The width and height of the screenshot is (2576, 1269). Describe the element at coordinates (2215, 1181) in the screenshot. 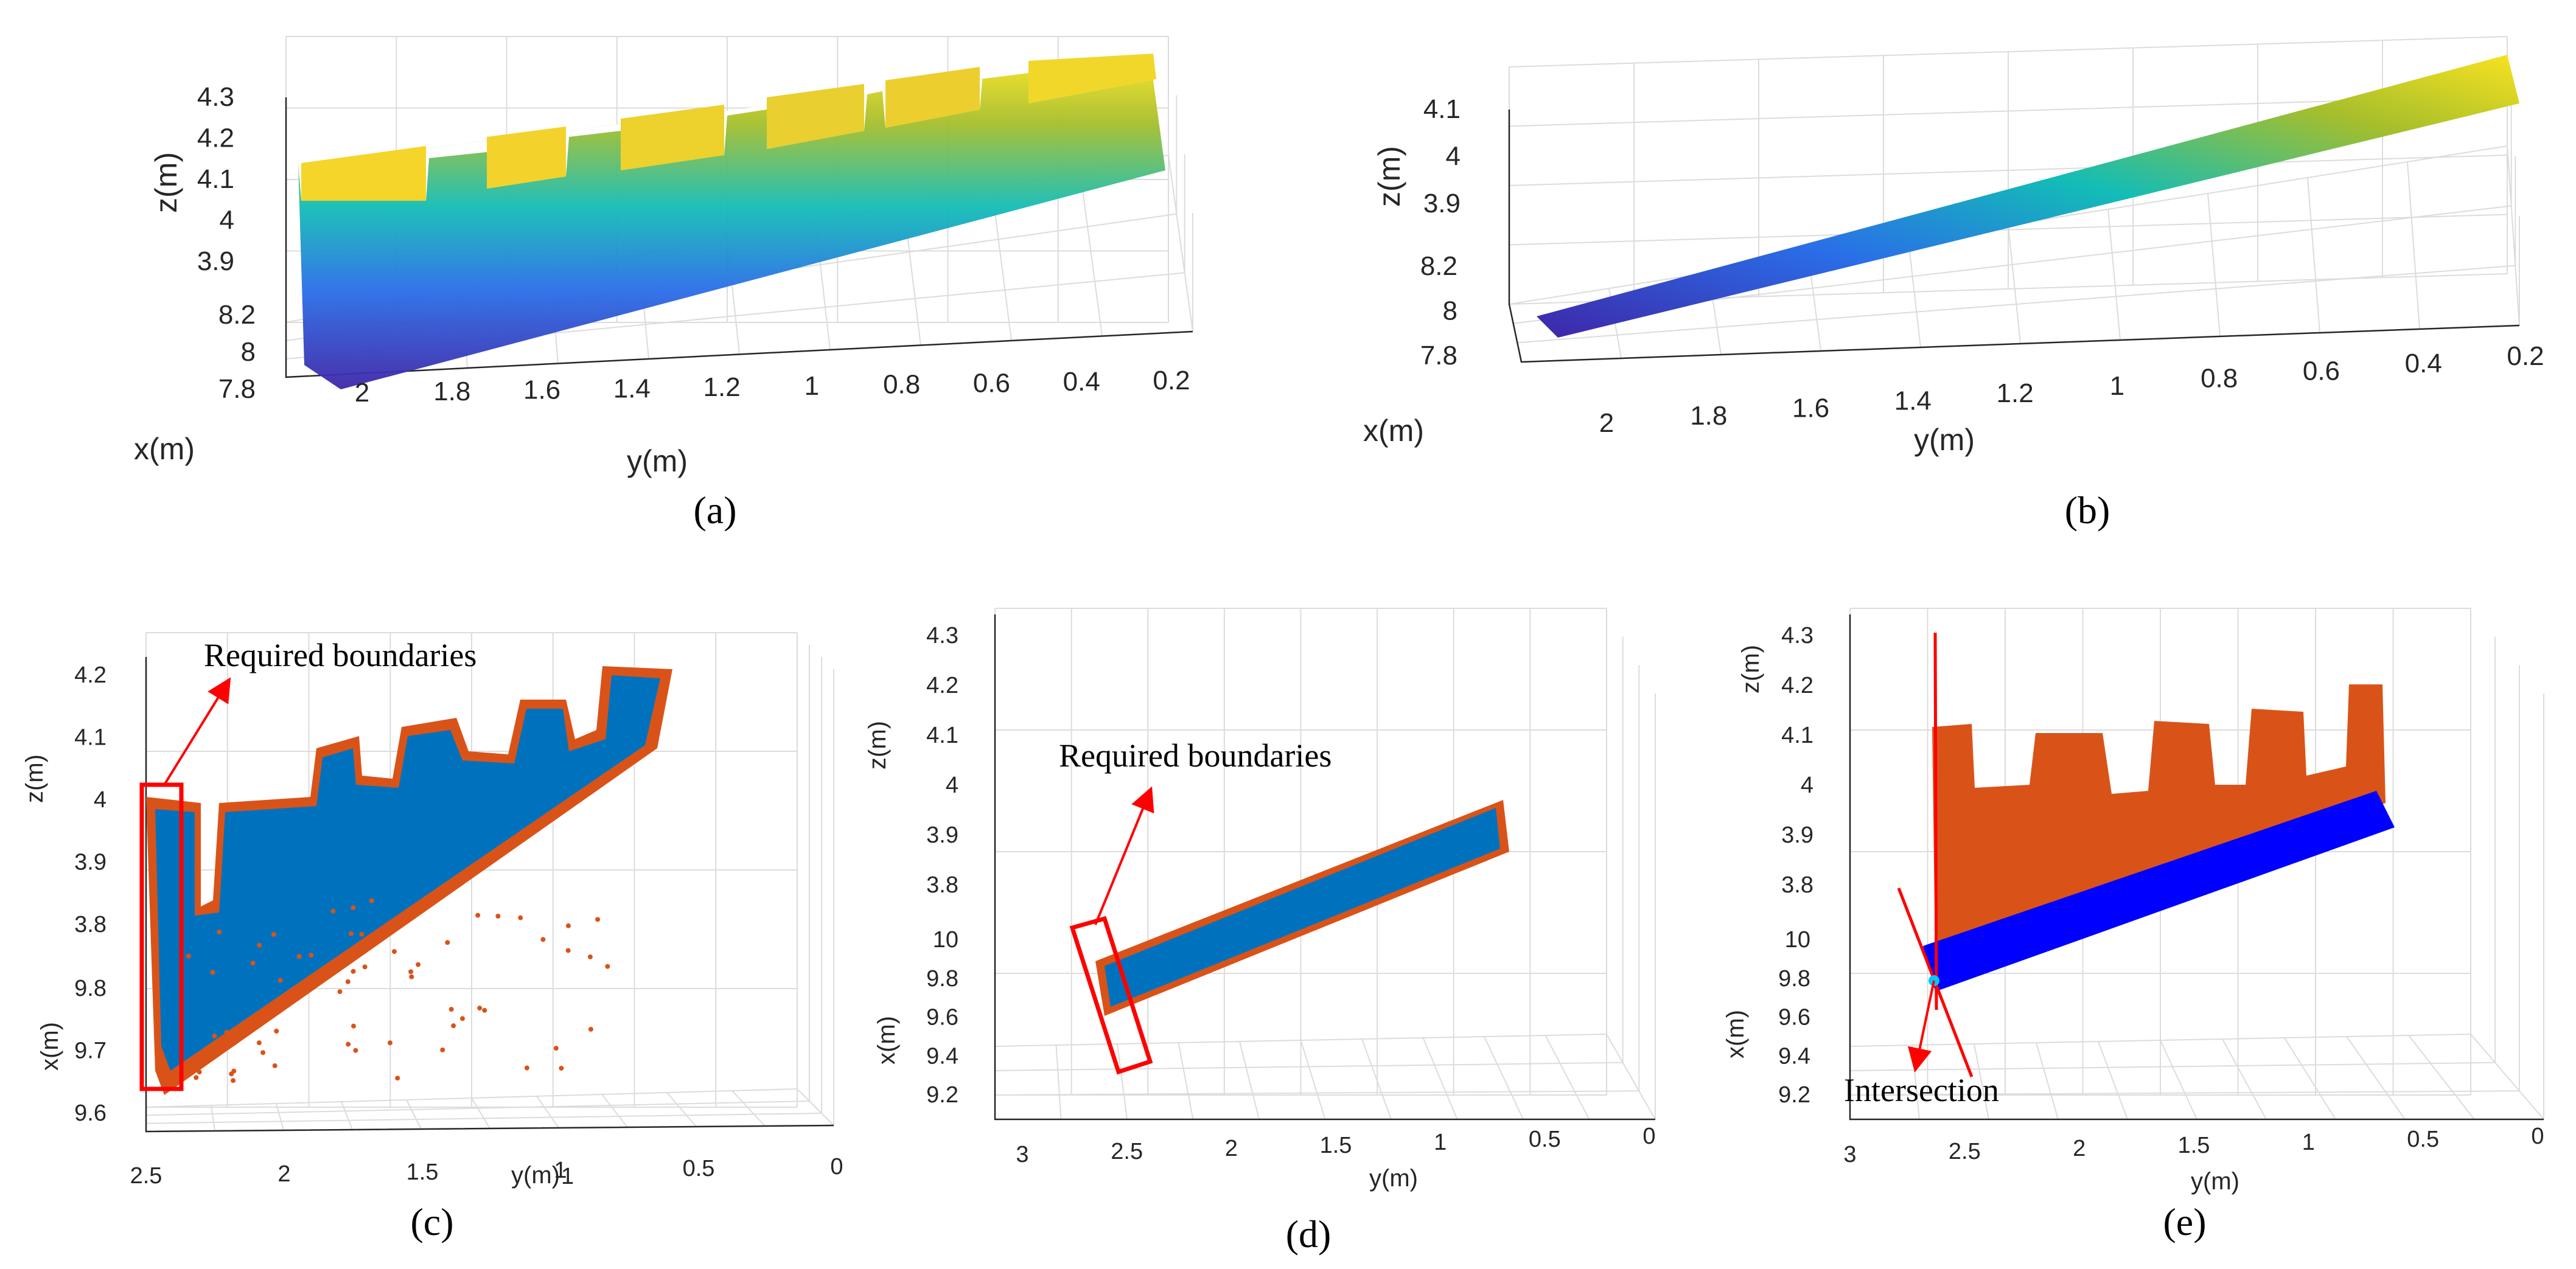

I see `chart4-y-axis-label: y(m)` at that location.